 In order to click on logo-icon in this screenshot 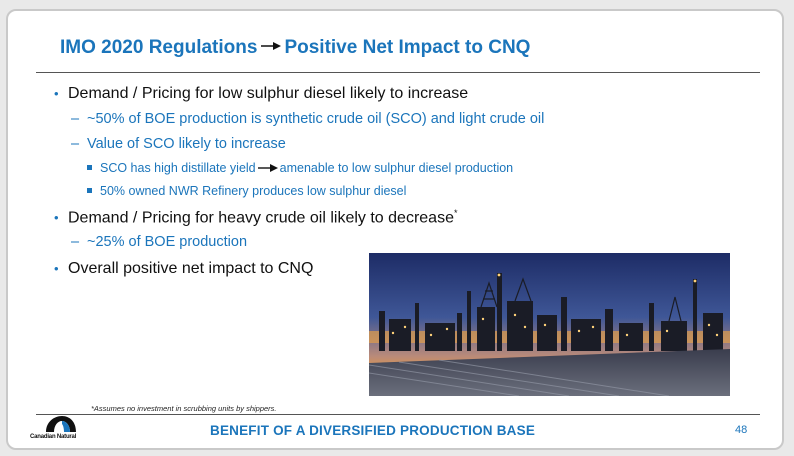, I will do `click(61, 424)`.